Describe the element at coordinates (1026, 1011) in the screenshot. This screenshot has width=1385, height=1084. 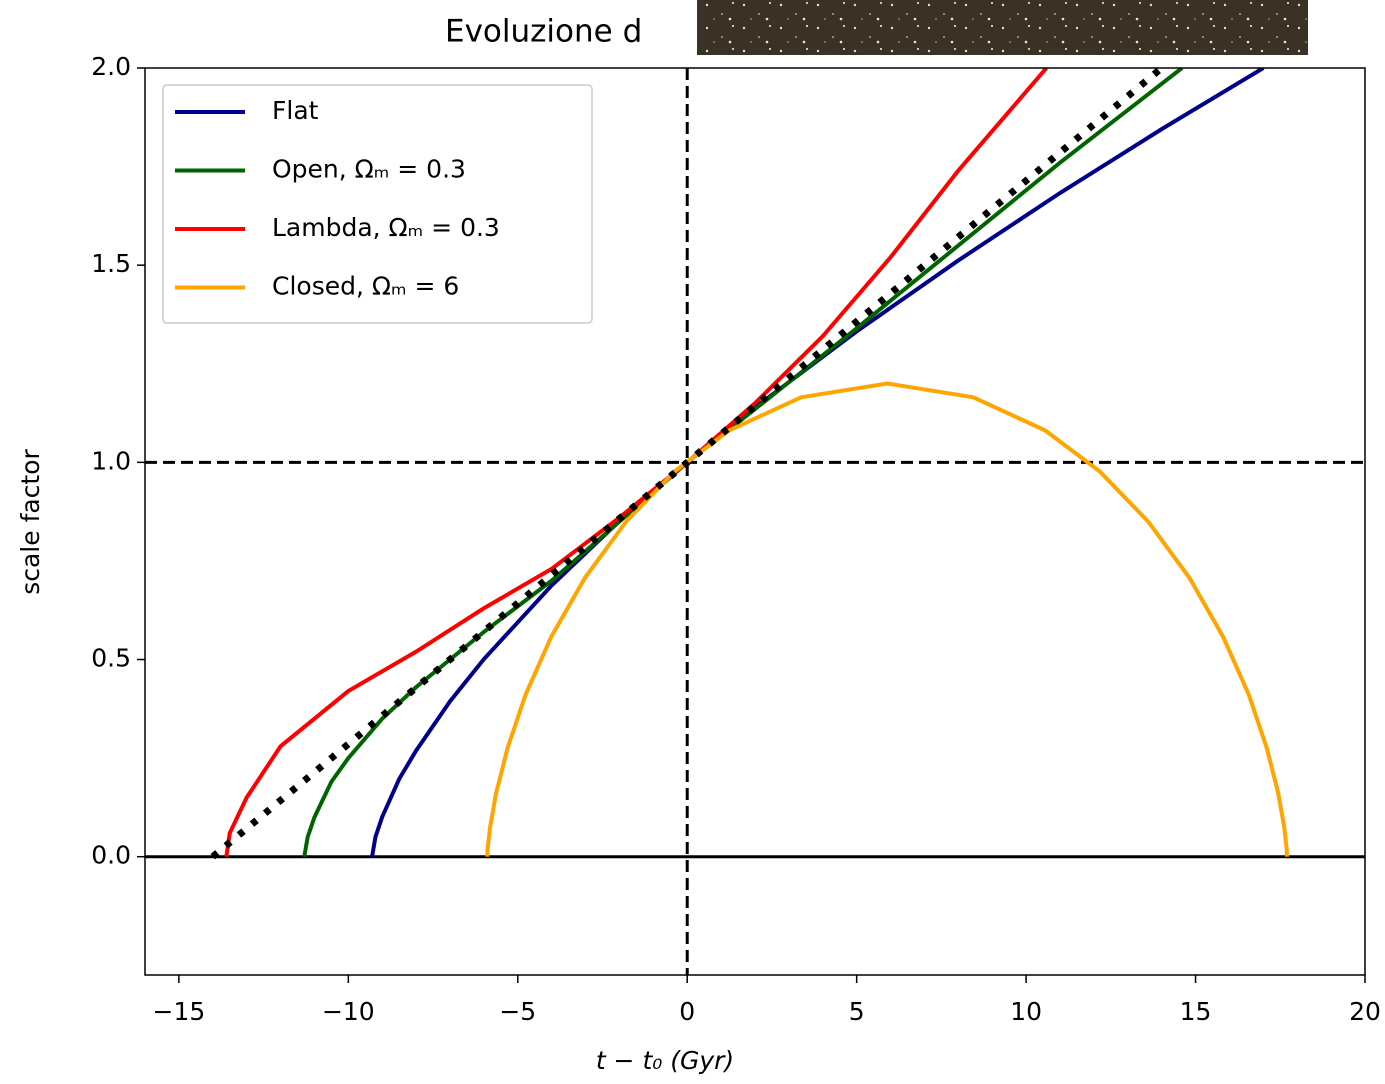
I see `x-tick-label: 10` at that location.